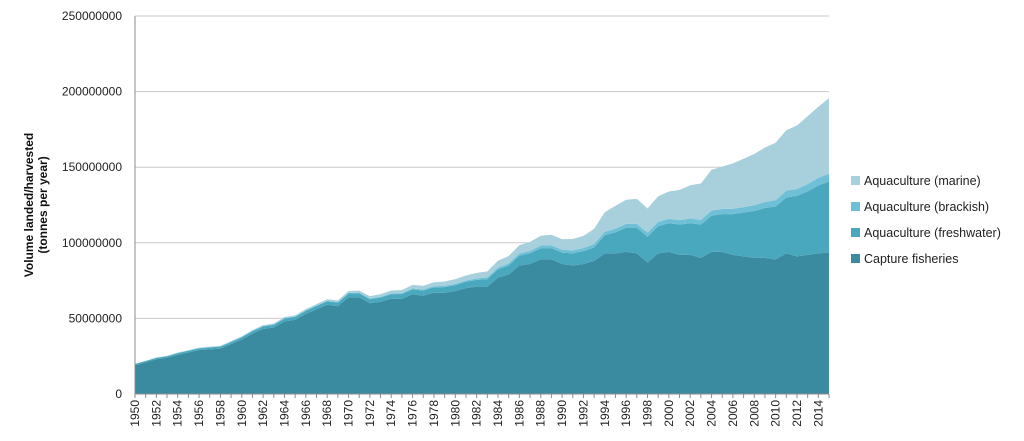 The width and height of the screenshot is (1024, 441). What do you see at coordinates (118, 394) in the screenshot?
I see `y-tick-label: 0` at bounding box center [118, 394].